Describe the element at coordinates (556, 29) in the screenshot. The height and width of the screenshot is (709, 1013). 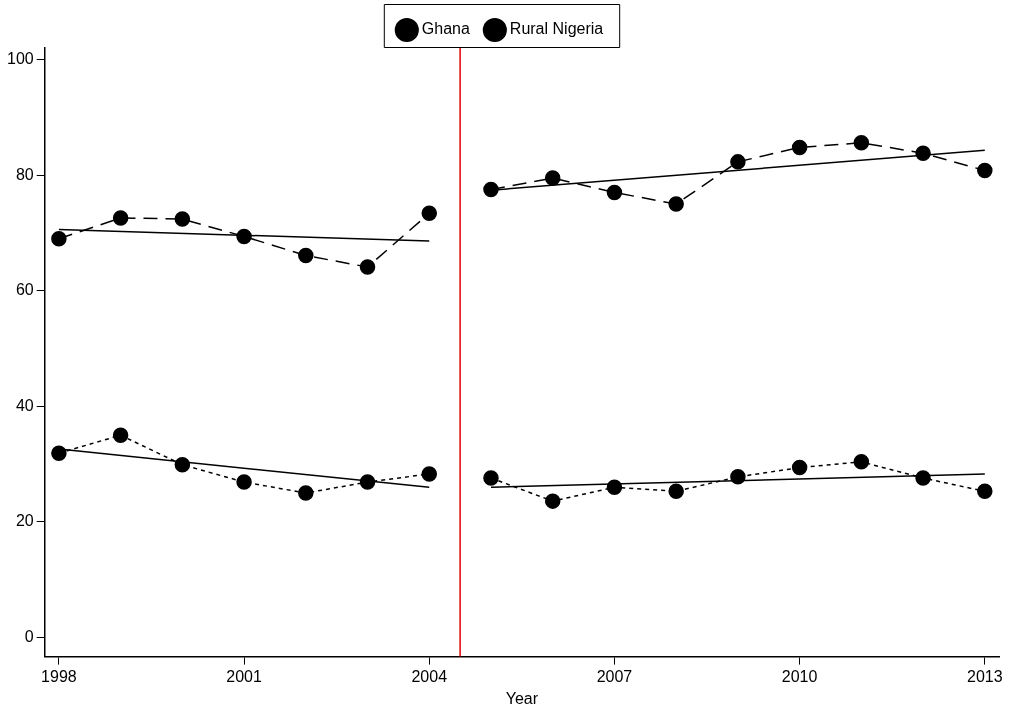
I see `legend-label: Rural Nigeria` at that location.